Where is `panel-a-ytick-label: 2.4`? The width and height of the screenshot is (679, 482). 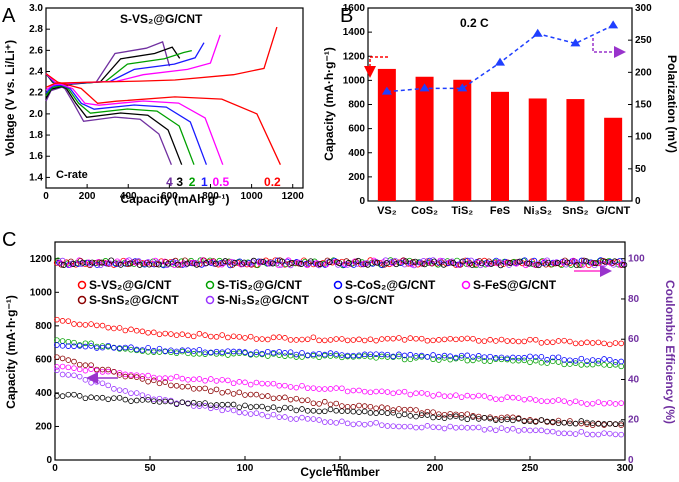
panel-a-ytick-label: 2.4 is located at coordinates (36, 72).